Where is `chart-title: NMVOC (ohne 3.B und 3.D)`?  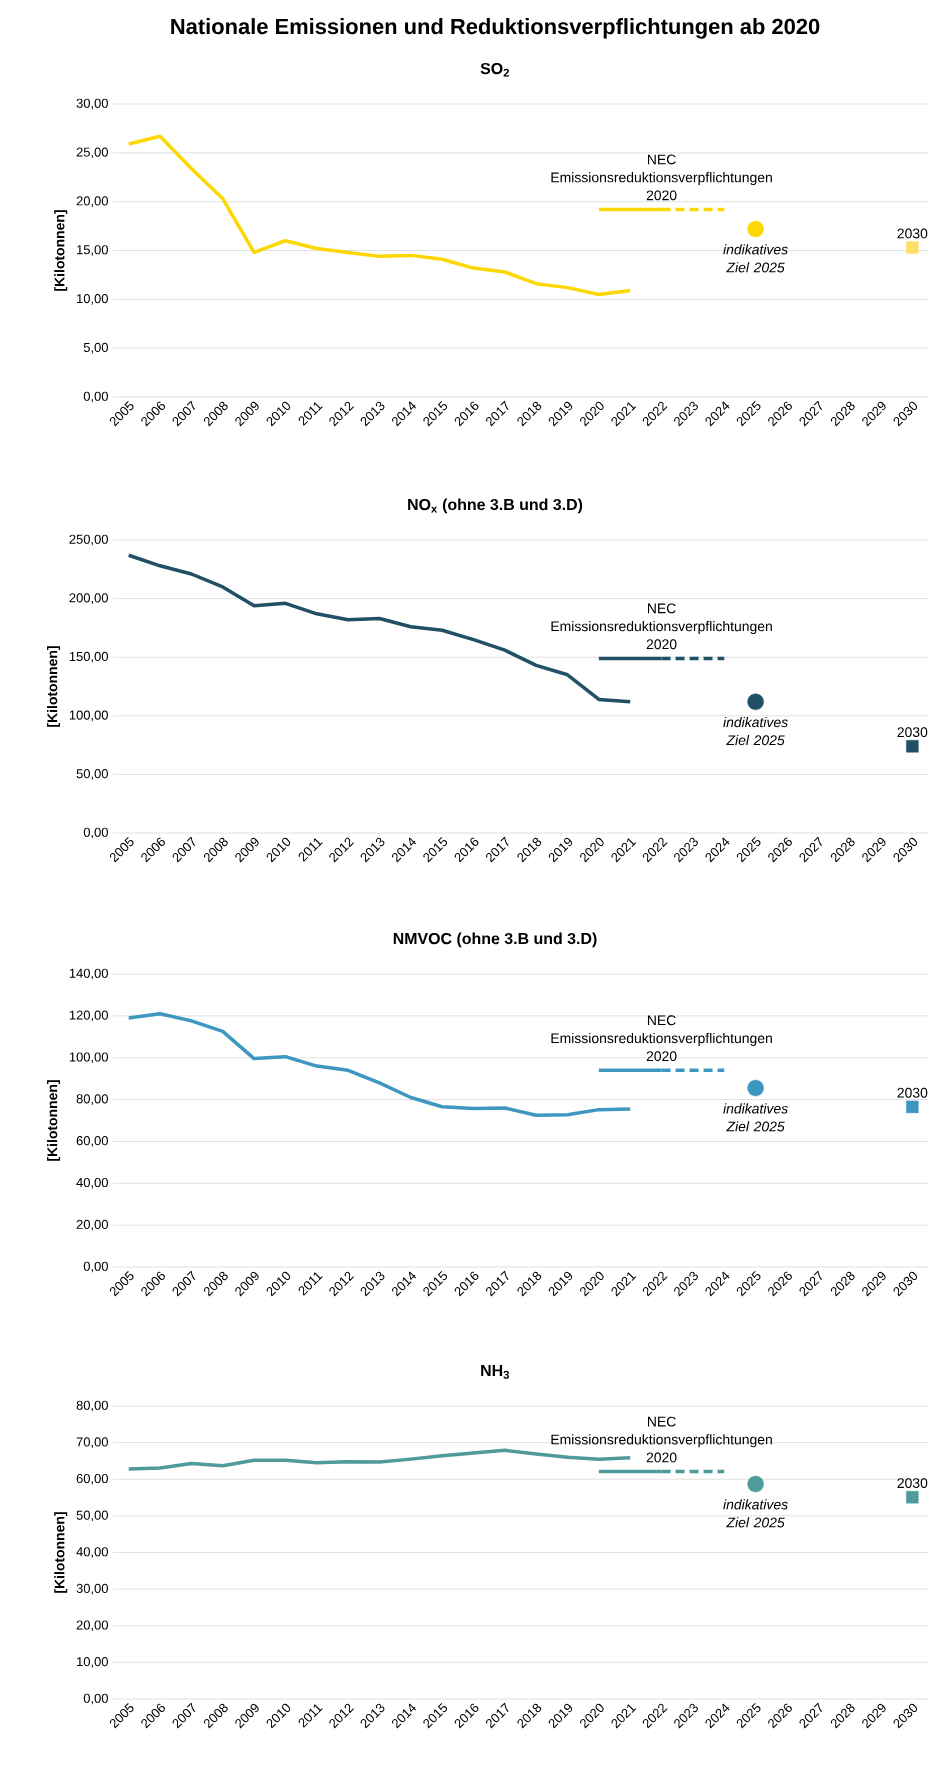
chart-title: NMVOC (ohne 3.B und 3.D) is located at coordinates (495, 940).